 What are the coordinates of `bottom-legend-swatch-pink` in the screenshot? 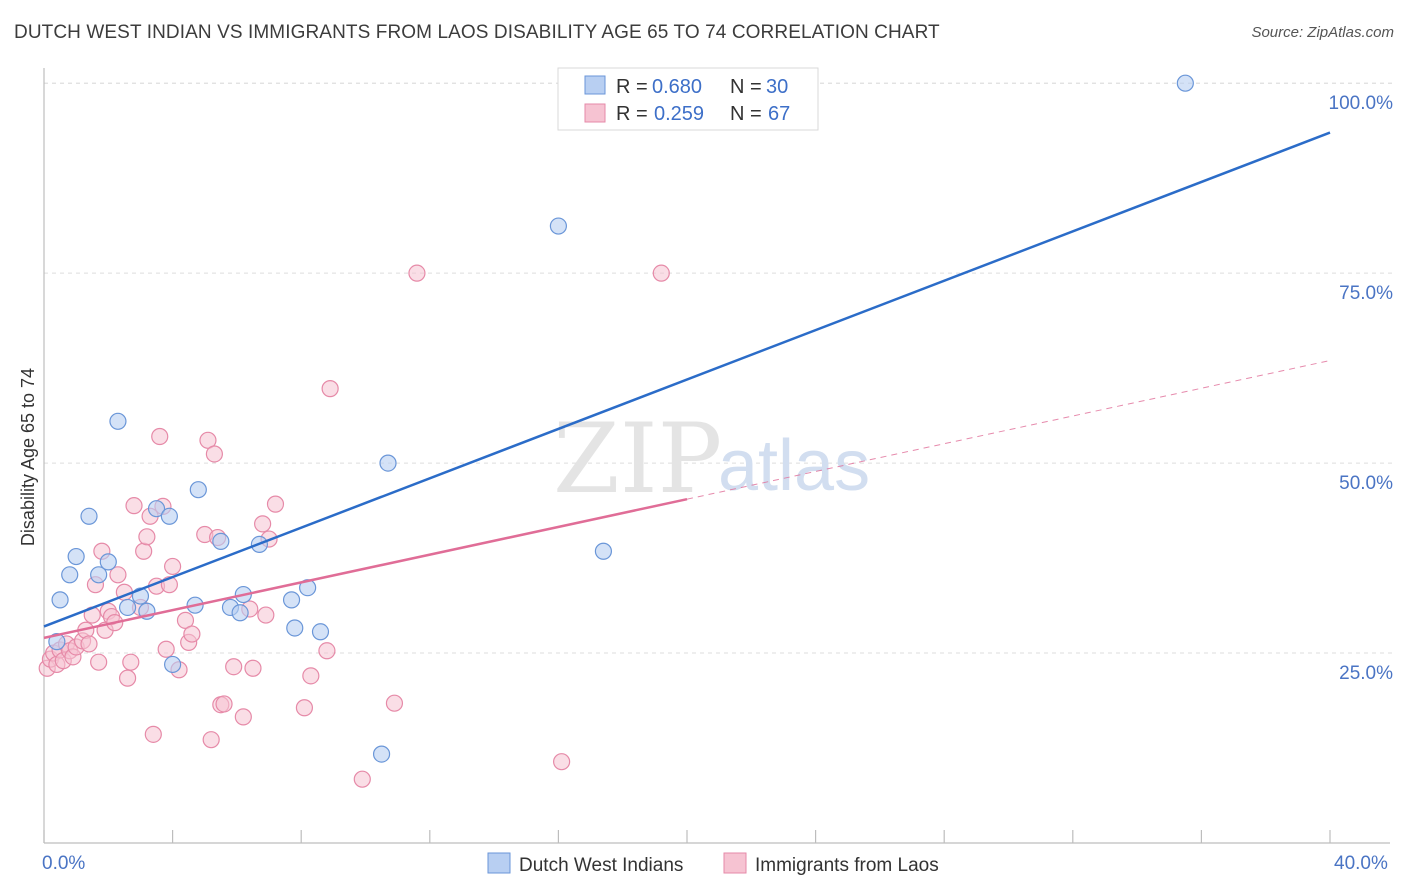 It's located at (735, 863).